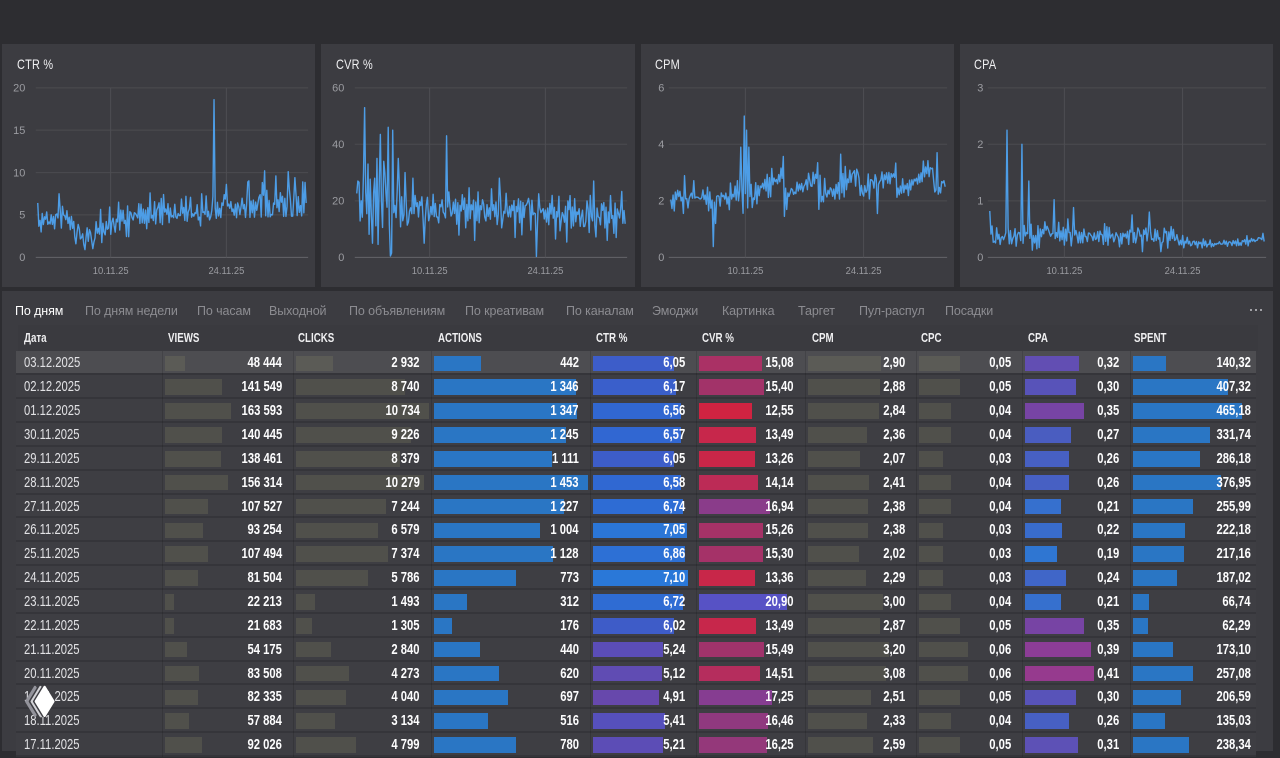 The image size is (1280, 758). What do you see at coordinates (661, 89) in the screenshot?
I see `svg-text: 6` at bounding box center [661, 89].